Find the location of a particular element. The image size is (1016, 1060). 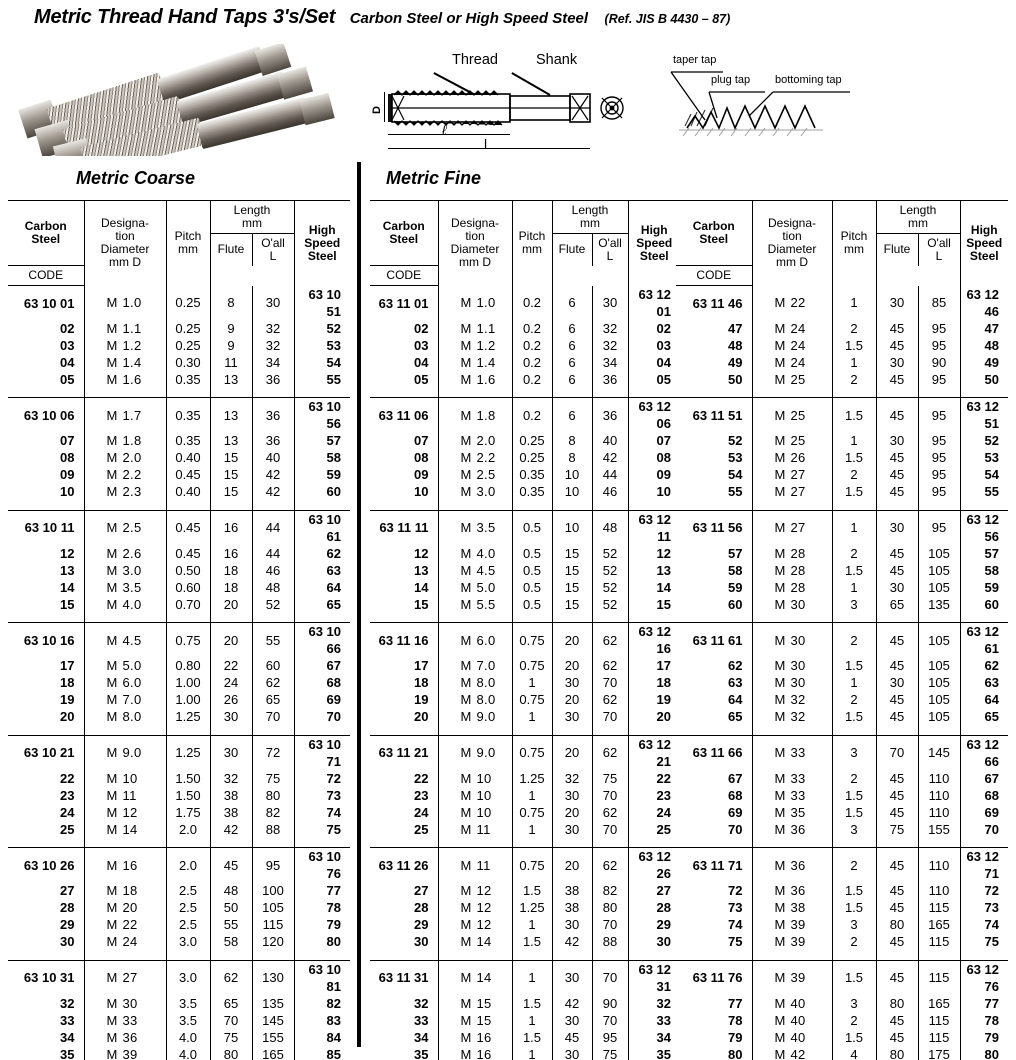

cell-flute: 18 is located at coordinates (231, 587).